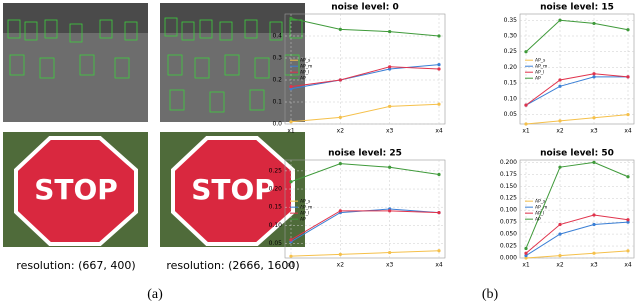 This screenshot has width=640, height=306. Describe the element at coordinates (365, 8) in the screenshot. I see `chart-title: noise level: 0` at that location.